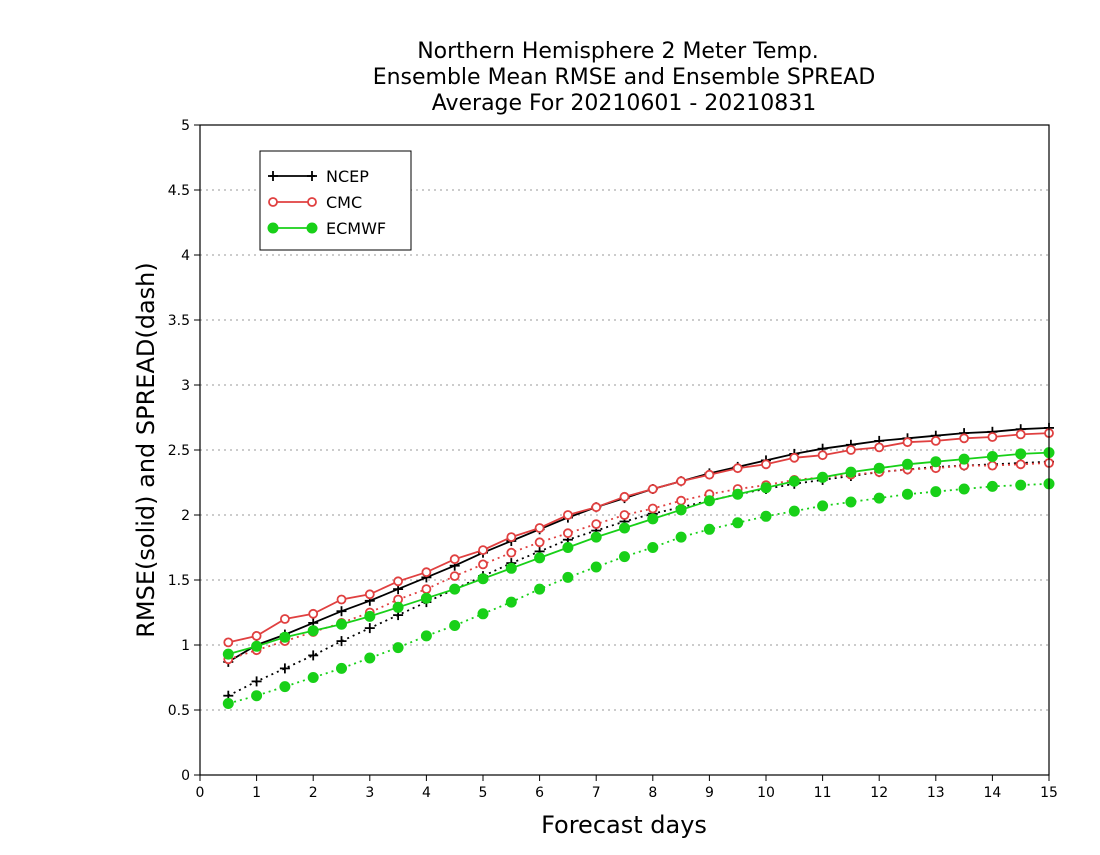 This screenshot has width=1100, height=855. Describe the element at coordinates (624, 103) in the screenshot. I see `chart-period: Average For 20210601 - 20210831` at that location.